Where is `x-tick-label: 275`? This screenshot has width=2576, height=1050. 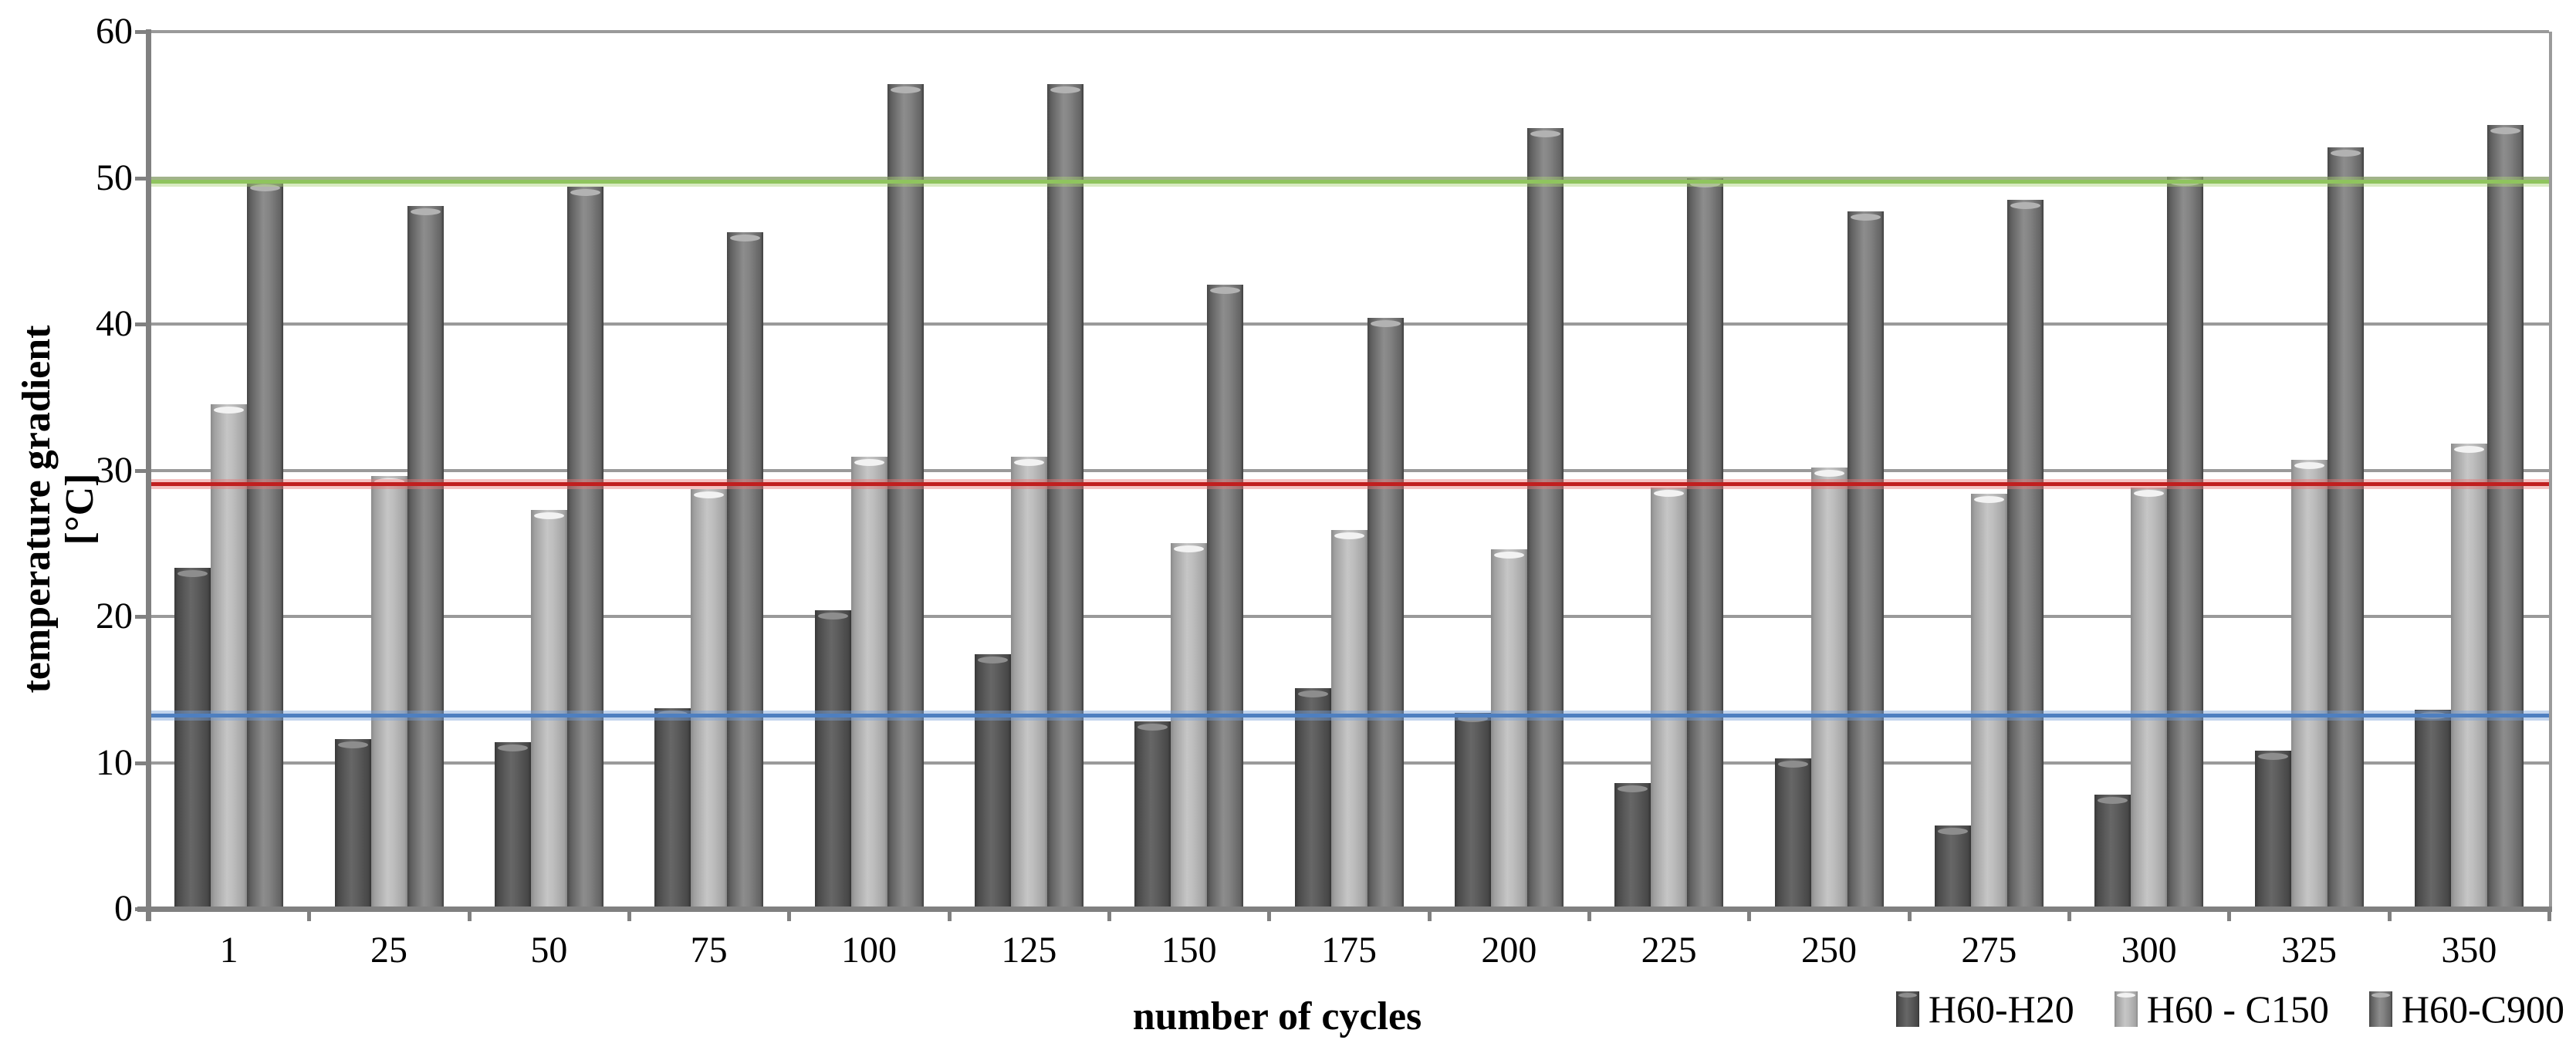 x-tick-label: 275 is located at coordinates (1989, 950).